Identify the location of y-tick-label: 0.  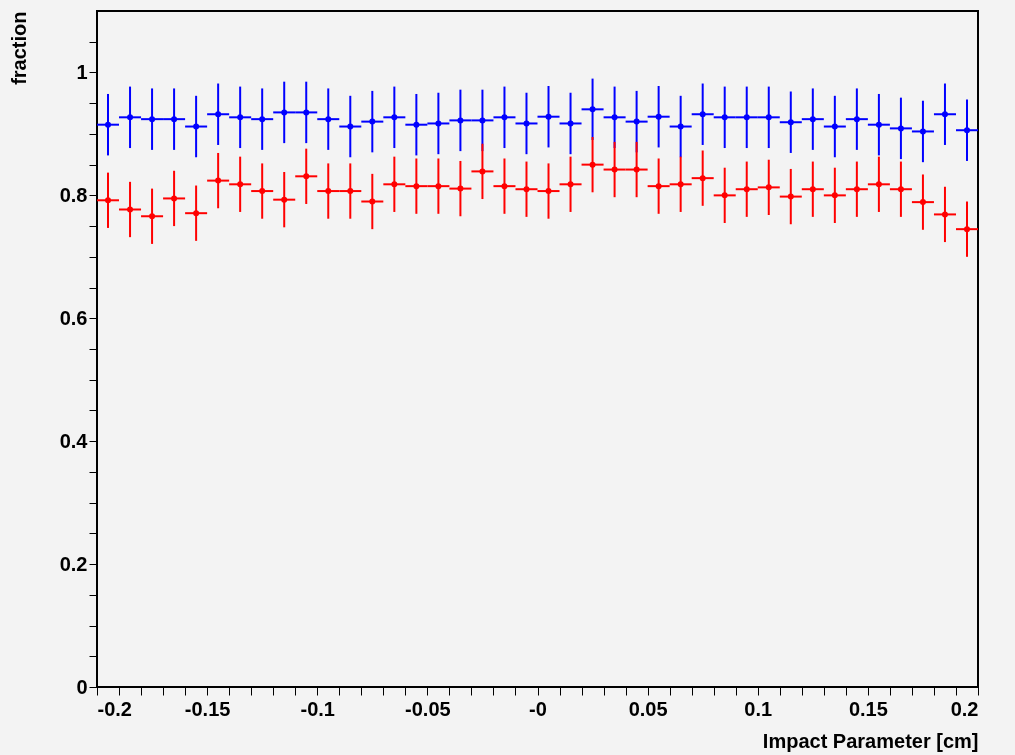
(82, 686).